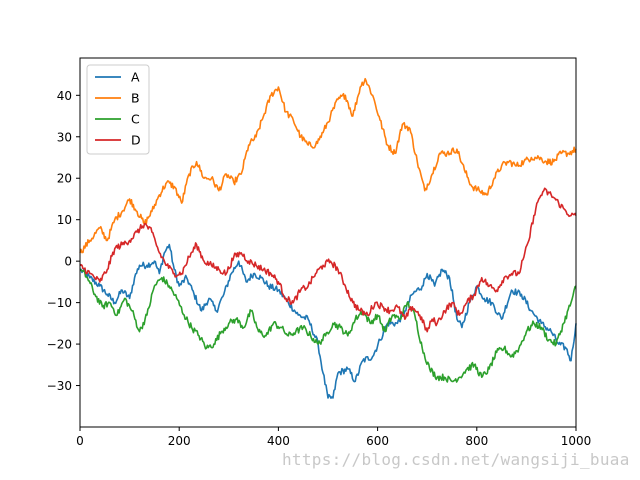 The height and width of the screenshot is (480, 640). I want to click on y-tick-label: 0, so click(68, 262).